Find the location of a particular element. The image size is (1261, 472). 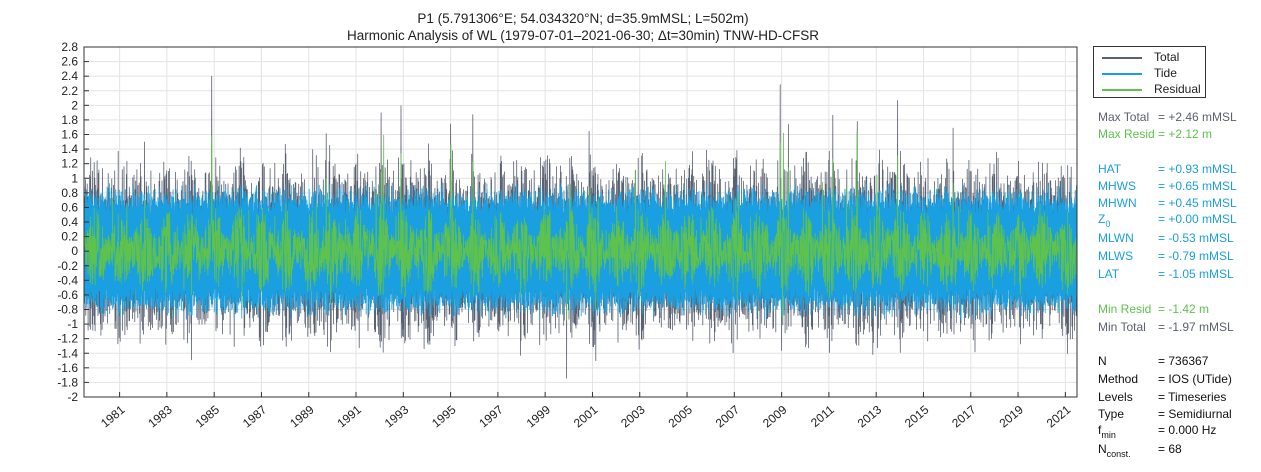

x-tick-label: 1997 is located at coordinates (491, 416).